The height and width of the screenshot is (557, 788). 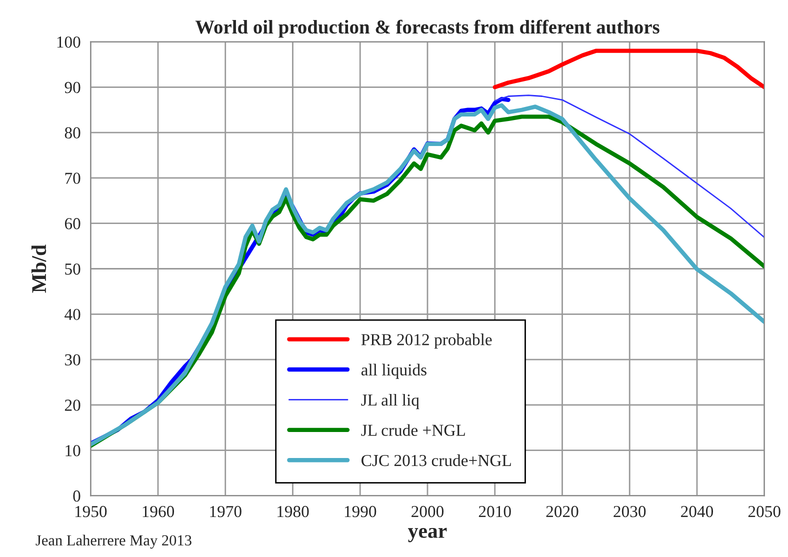 I want to click on y-tick-label: 40, so click(x=72, y=314).